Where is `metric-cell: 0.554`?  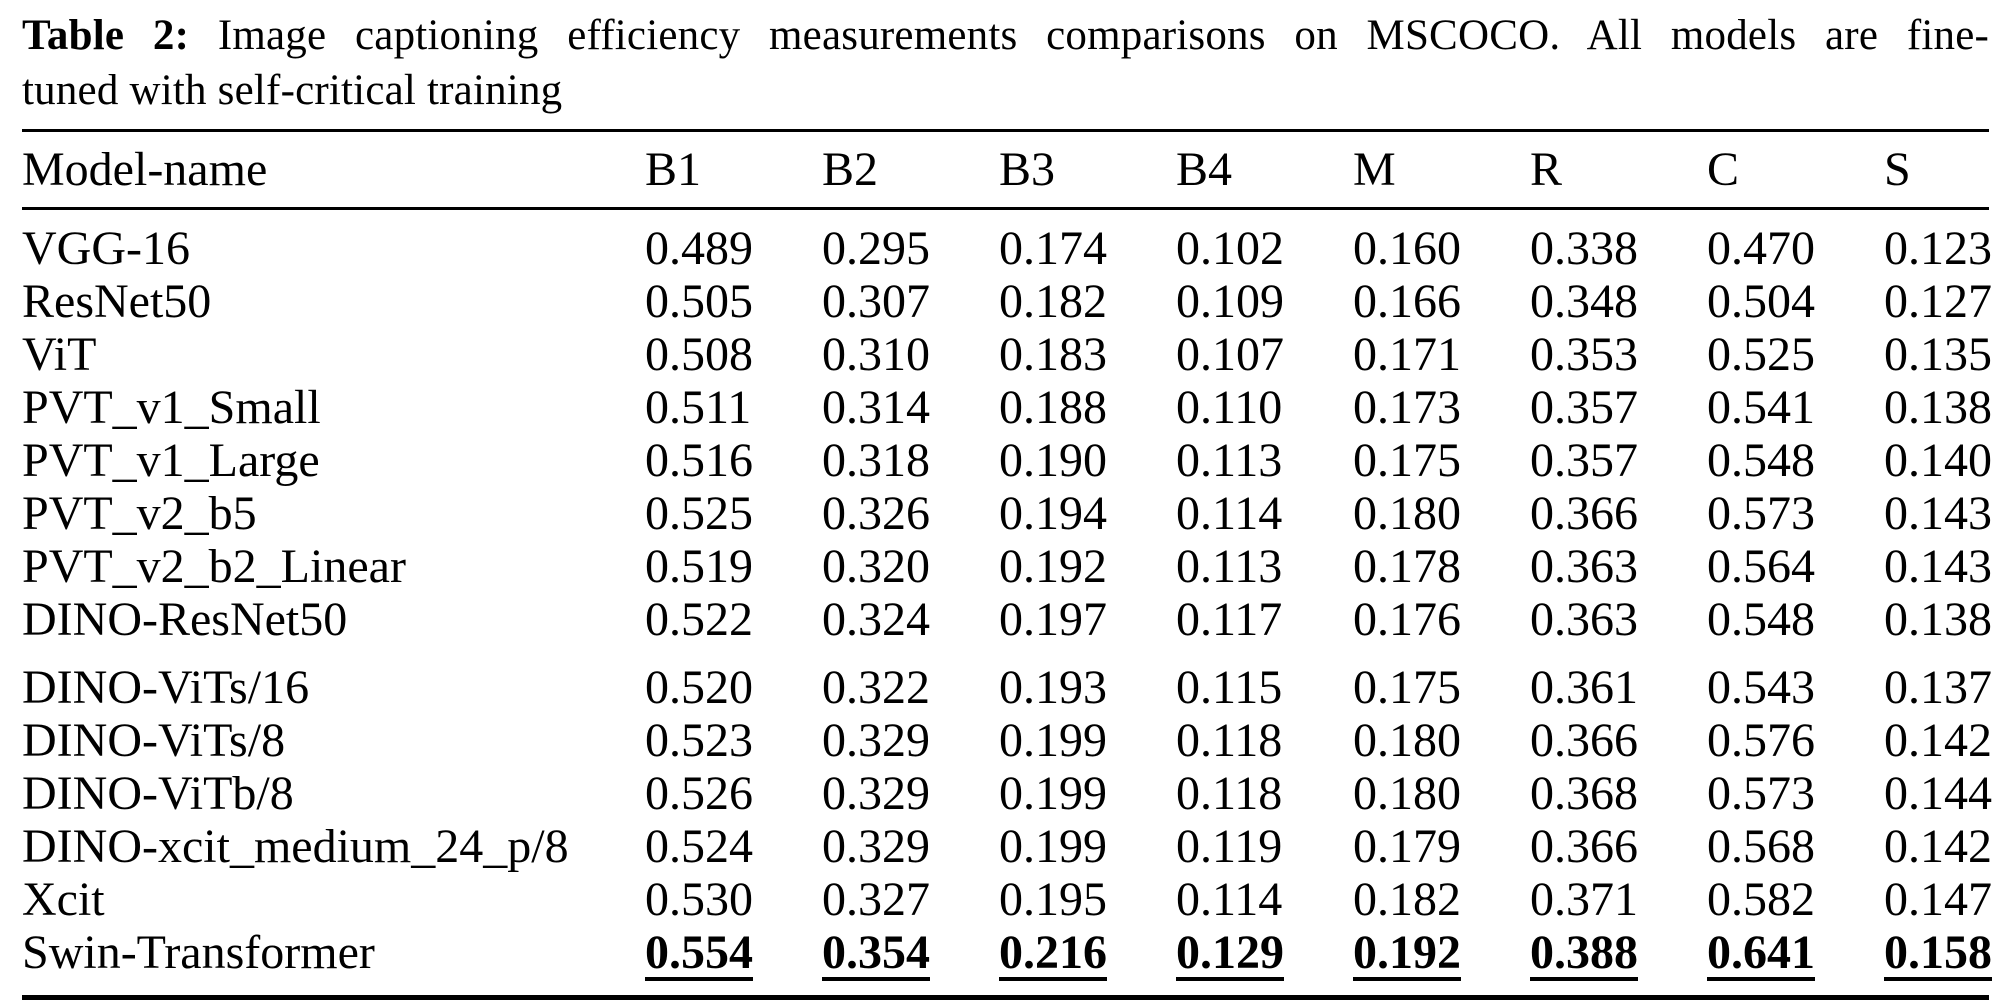 metric-cell: 0.554 is located at coordinates (733, 962).